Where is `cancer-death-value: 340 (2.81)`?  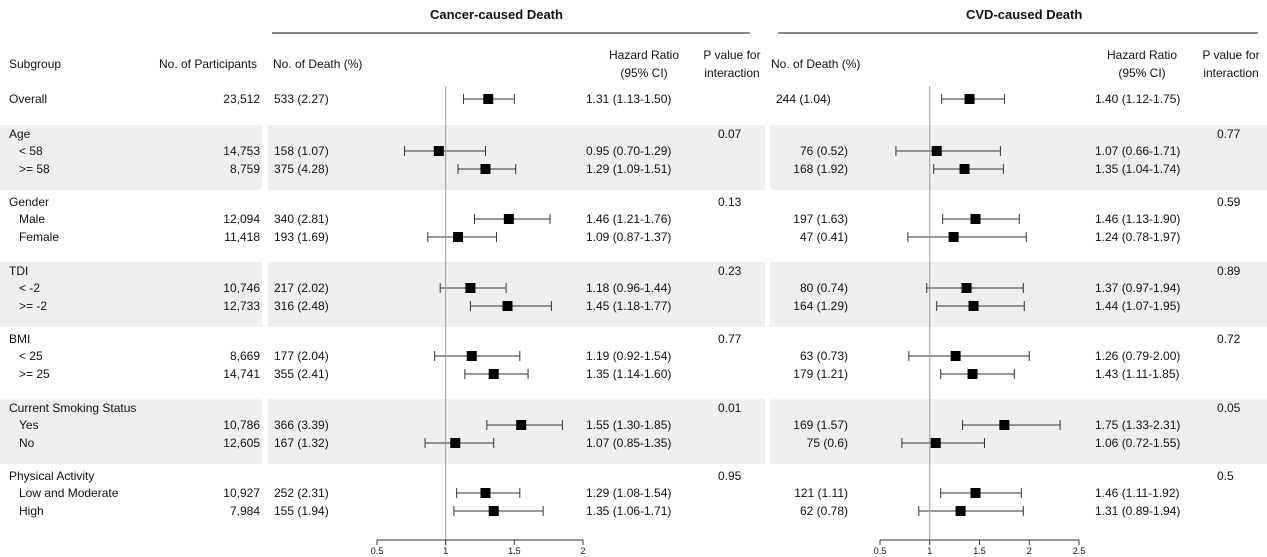
cancer-death-value: 340 (2.81) is located at coordinates (301, 219).